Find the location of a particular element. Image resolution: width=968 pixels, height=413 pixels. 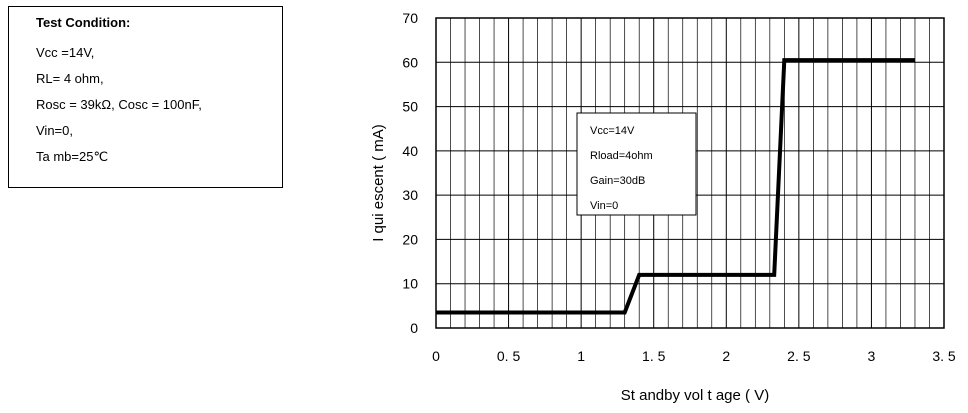

test-condition-title: Test Condition: is located at coordinates (83, 22).